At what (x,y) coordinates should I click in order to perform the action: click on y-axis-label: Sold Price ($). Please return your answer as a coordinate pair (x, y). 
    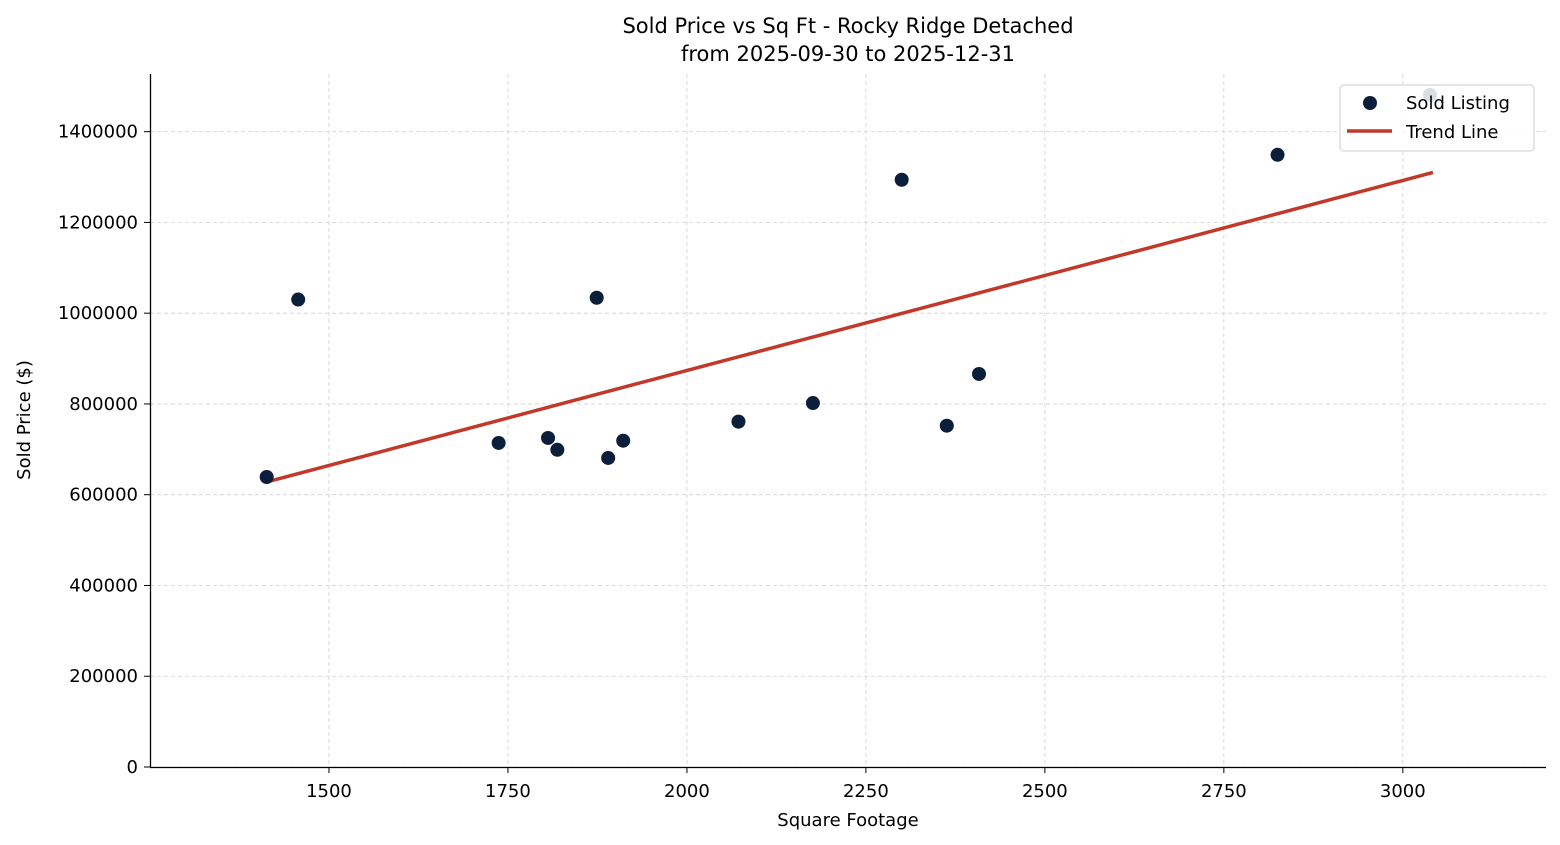
    Looking at the image, I should click on (24, 420).